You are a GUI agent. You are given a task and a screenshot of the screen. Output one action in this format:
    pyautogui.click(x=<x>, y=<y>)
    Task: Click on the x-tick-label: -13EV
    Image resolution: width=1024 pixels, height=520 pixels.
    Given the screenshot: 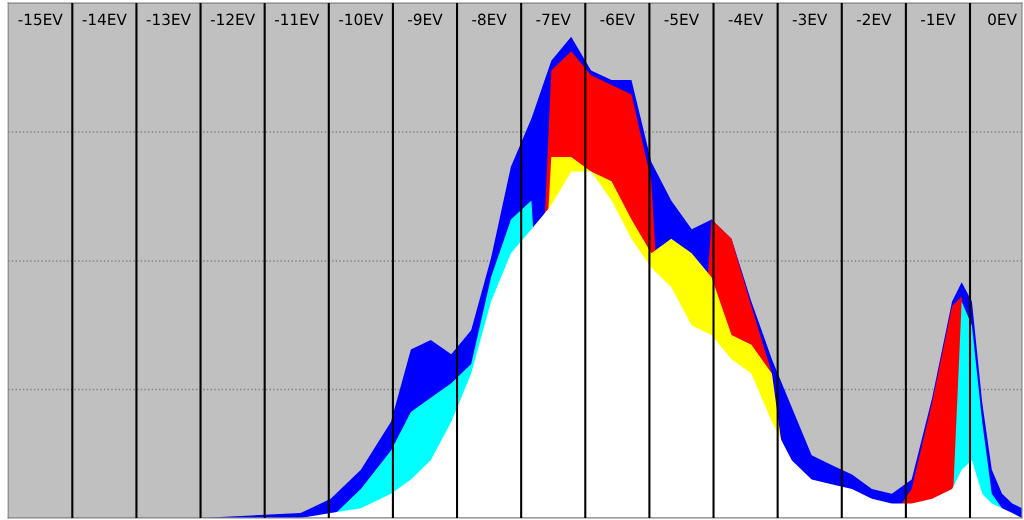 What is the action you would take?
    pyautogui.click(x=168, y=19)
    